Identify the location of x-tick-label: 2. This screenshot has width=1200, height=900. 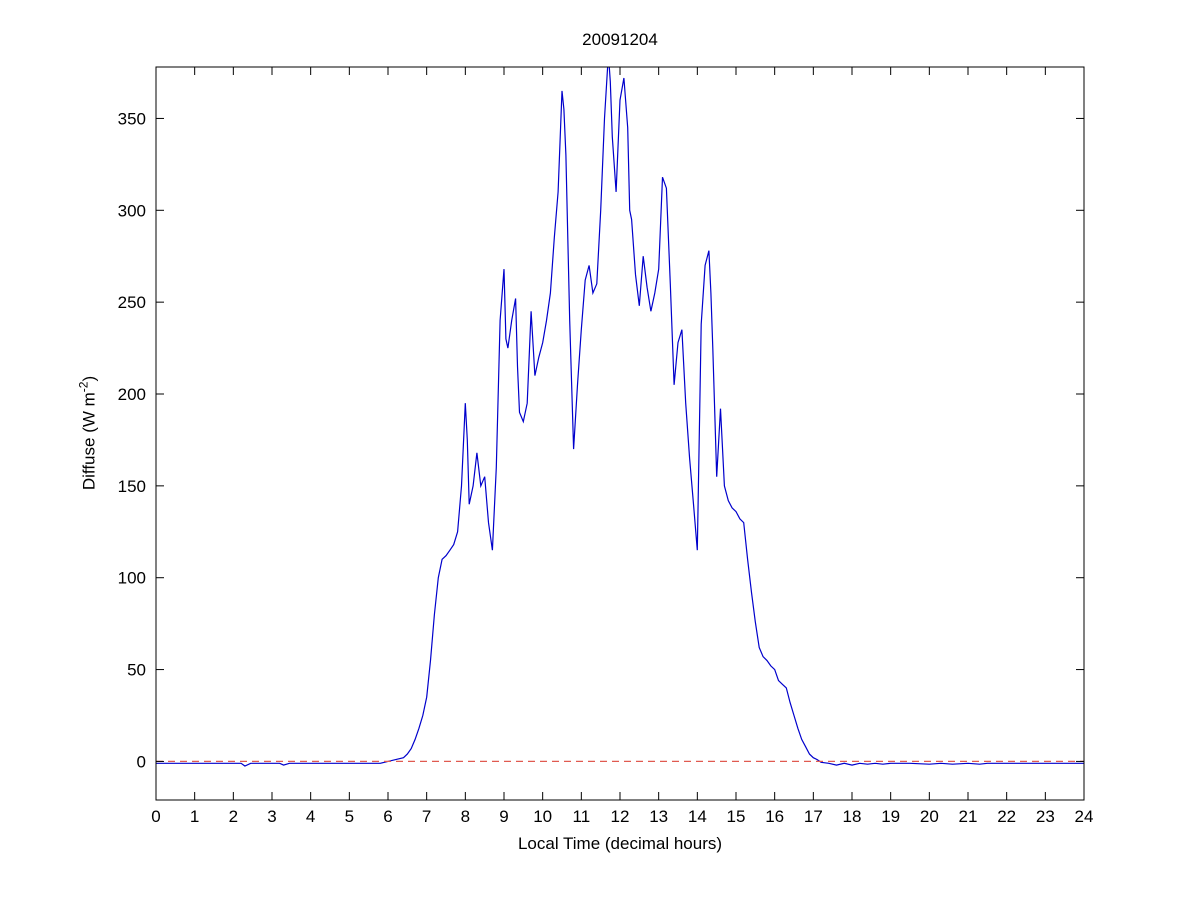
(233, 816).